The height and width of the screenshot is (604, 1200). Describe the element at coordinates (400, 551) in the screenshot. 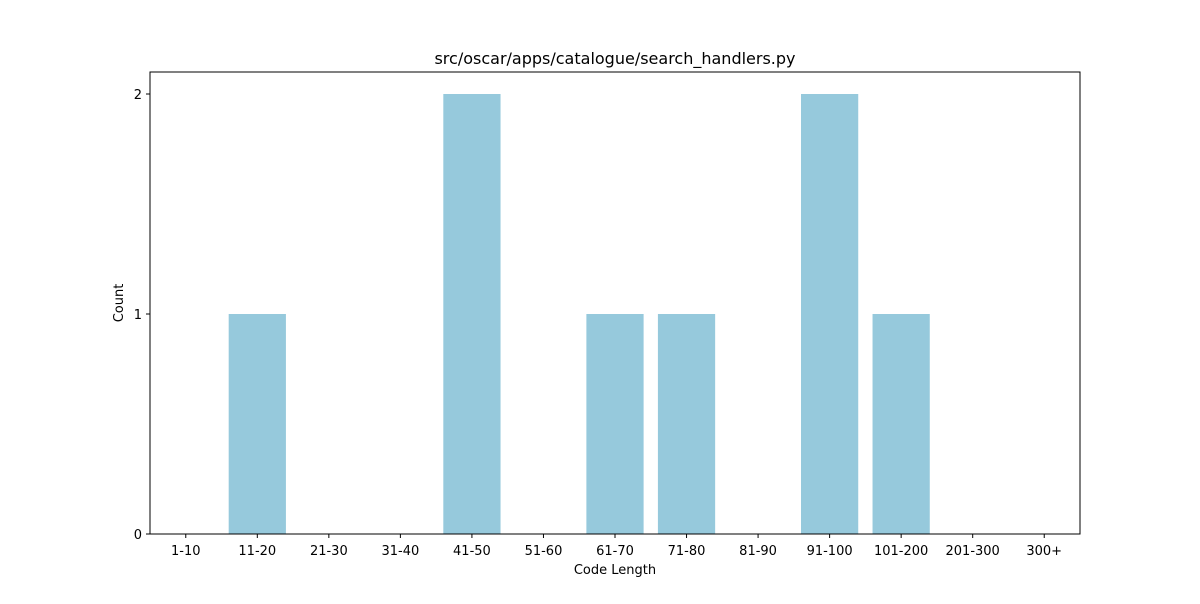

I see `x-tick-label: 31-40` at that location.